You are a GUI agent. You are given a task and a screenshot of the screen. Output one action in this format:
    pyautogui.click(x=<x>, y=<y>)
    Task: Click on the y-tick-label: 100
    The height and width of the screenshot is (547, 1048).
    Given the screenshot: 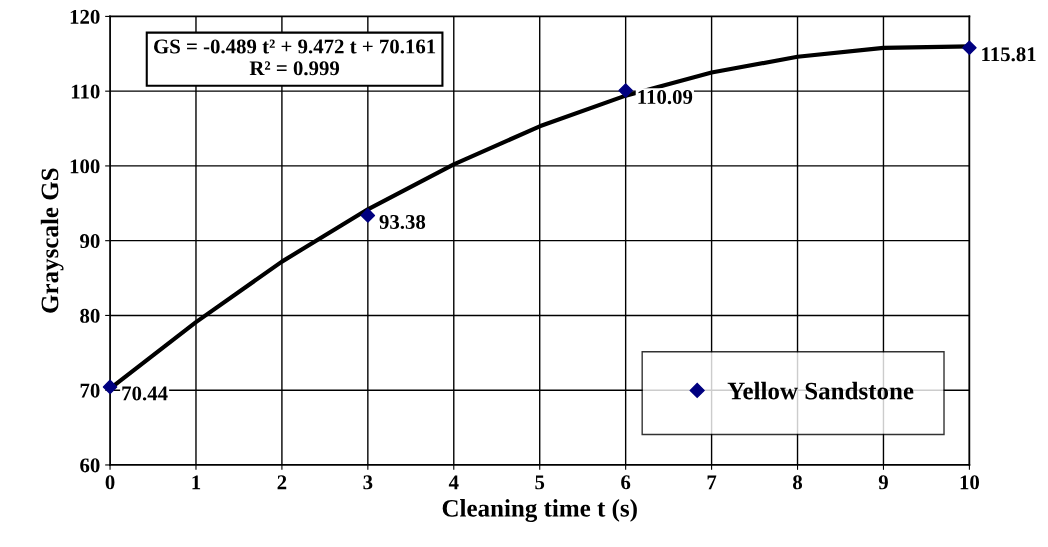 What is the action you would take?
    pyautogui.click(x=85, y=166)
    